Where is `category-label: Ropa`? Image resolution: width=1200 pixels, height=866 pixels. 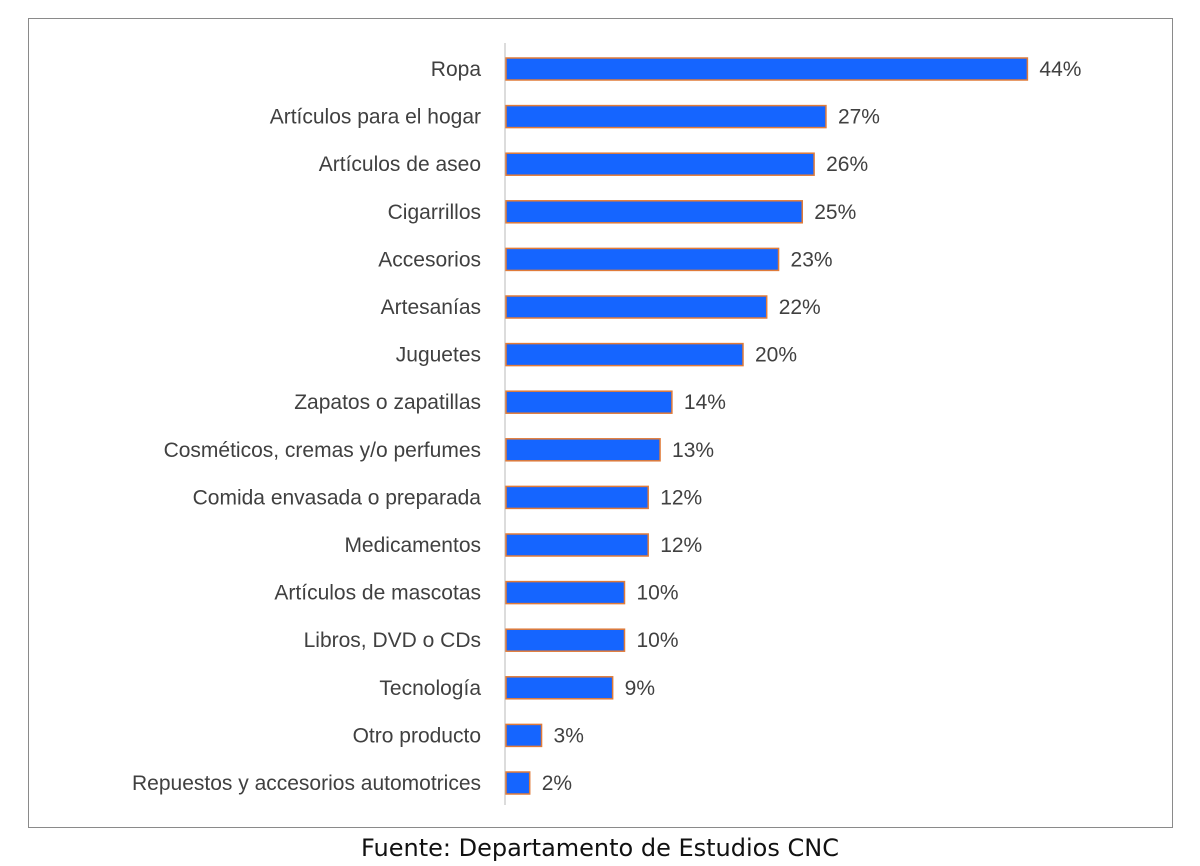
category-label: Ropa is located at coordinates (456, 69).